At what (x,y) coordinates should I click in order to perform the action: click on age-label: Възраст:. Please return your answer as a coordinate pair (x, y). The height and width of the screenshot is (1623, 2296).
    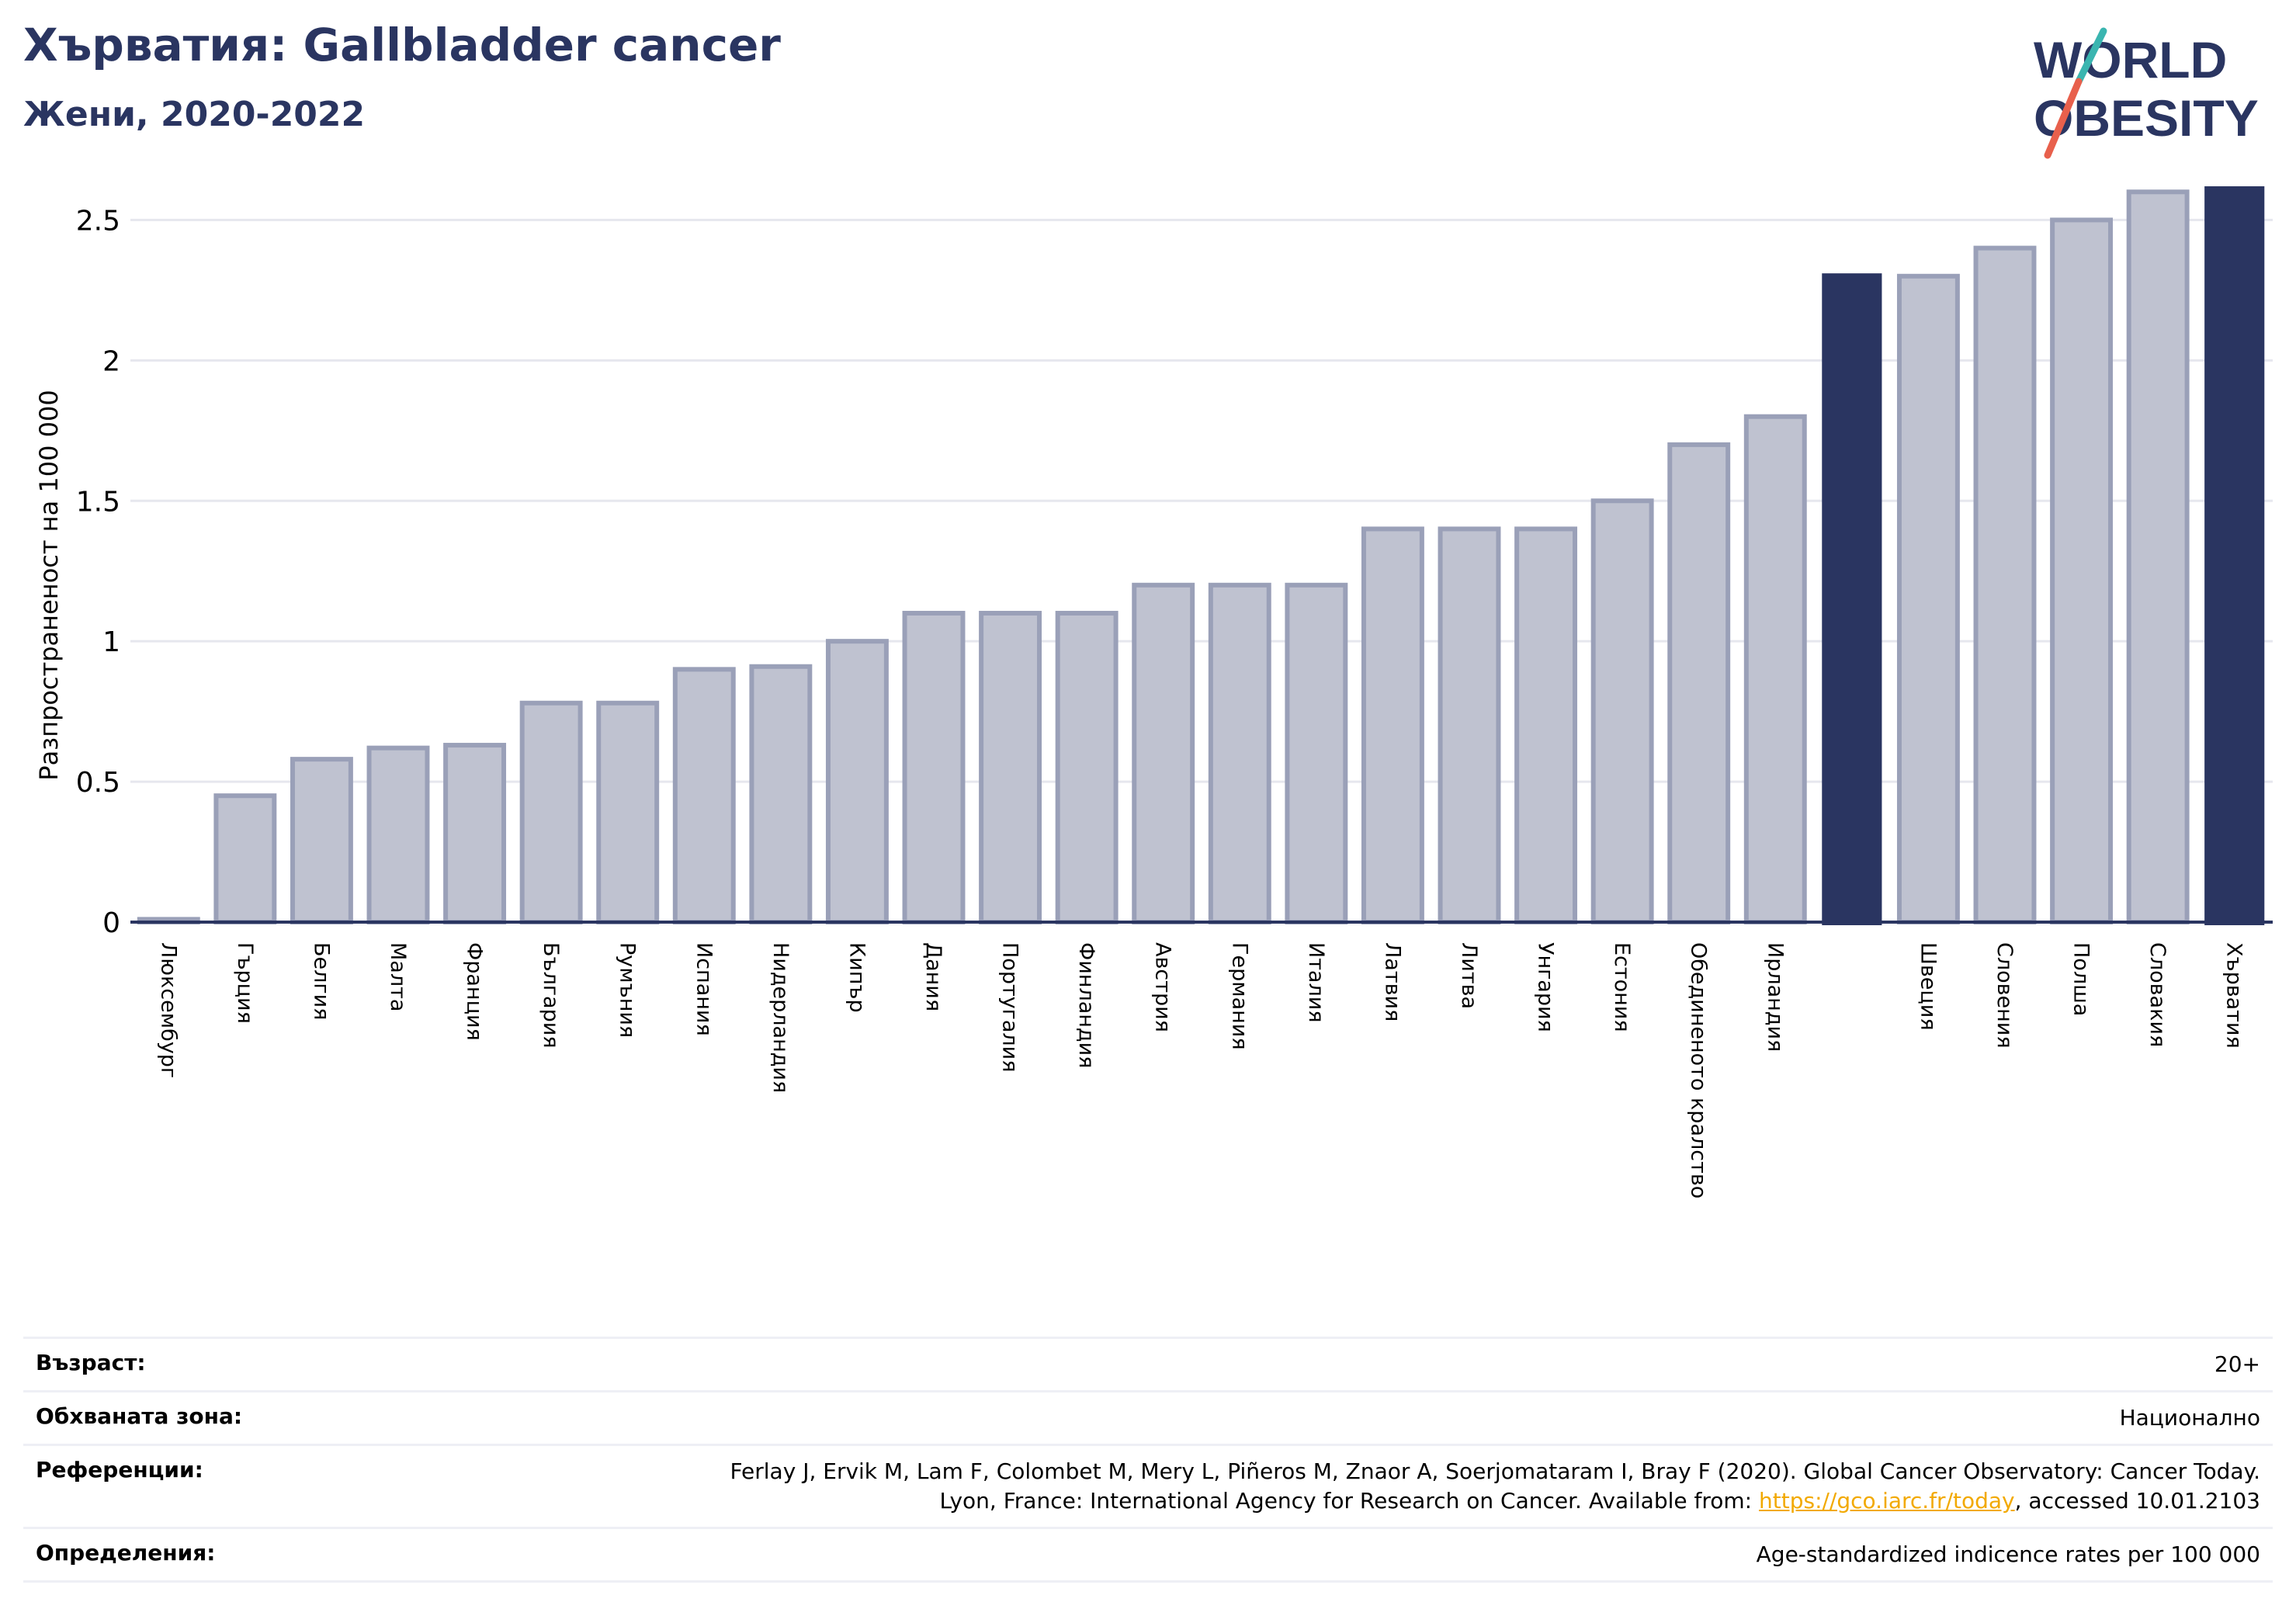
    Looking at the image, I should click on (91, 1362).